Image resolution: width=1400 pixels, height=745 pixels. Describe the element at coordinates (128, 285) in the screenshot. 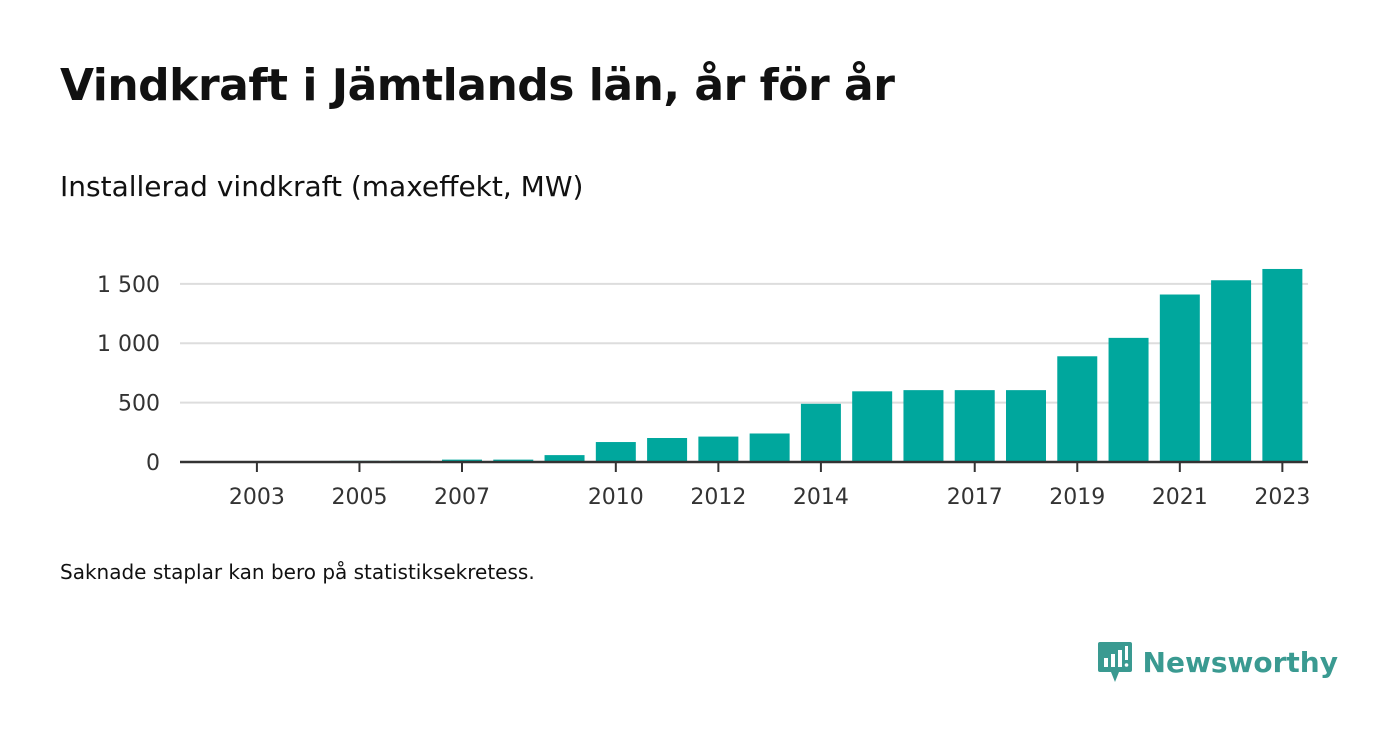

I see `y-tick-label: 1 500` at that location.